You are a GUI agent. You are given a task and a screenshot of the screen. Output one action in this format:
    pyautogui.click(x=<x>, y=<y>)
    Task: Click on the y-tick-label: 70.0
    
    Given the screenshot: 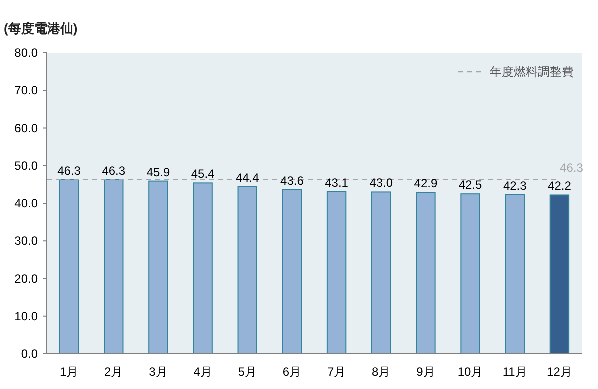 What is the action you would take?
    pyautogui.click(x=26, y=91)
    